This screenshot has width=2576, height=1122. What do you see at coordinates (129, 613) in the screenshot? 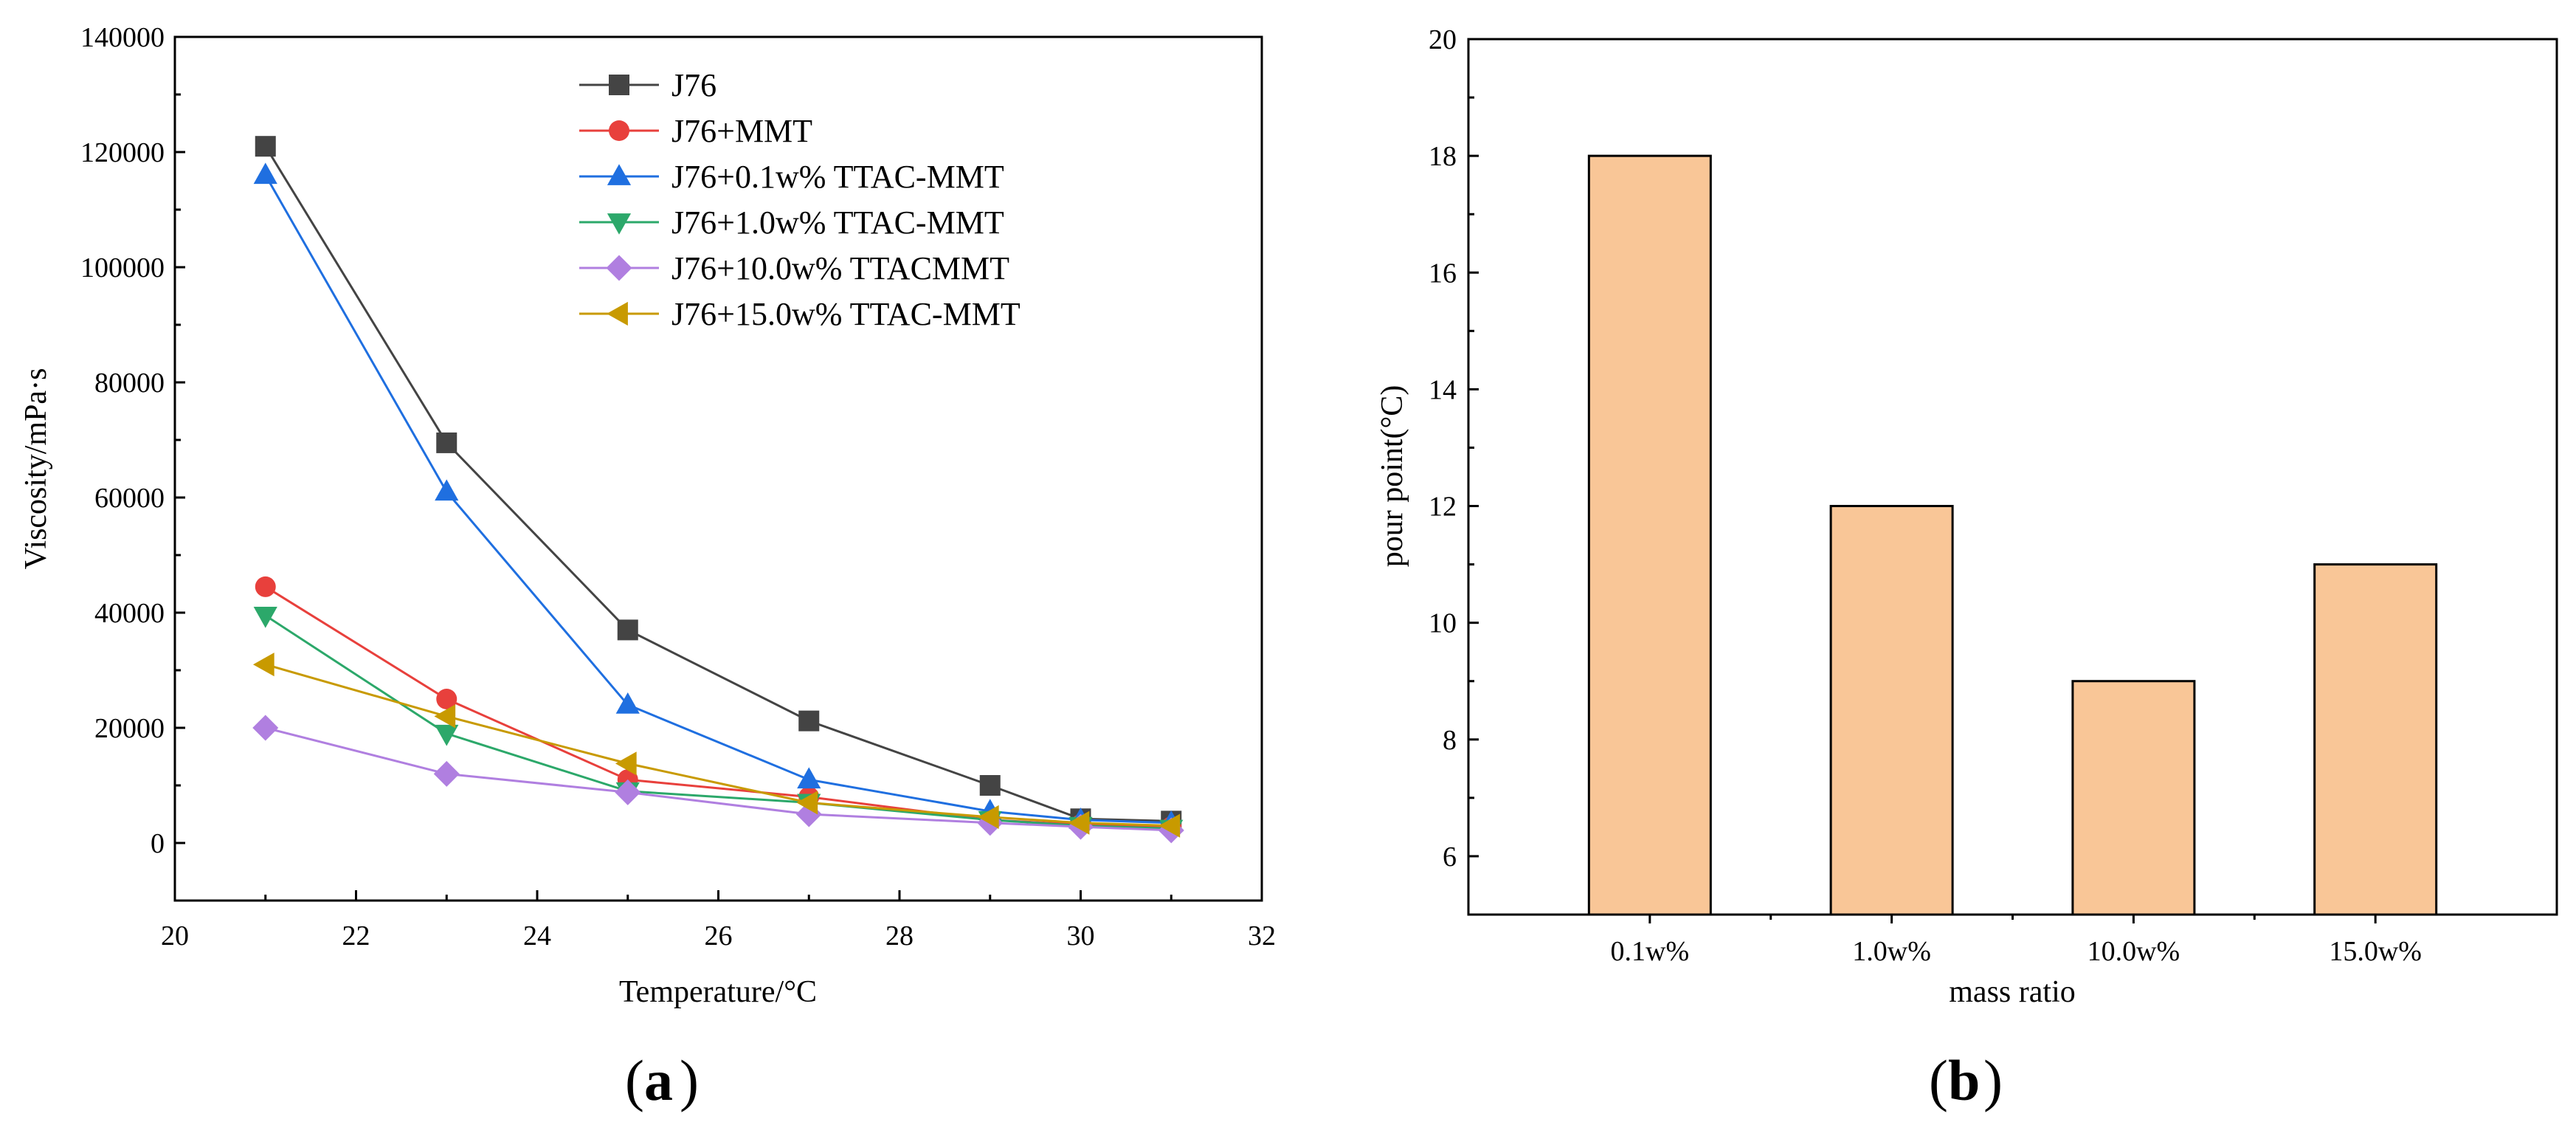
I see `chart-a-y-tick-label: 40000` at bounding box center [129, 613].